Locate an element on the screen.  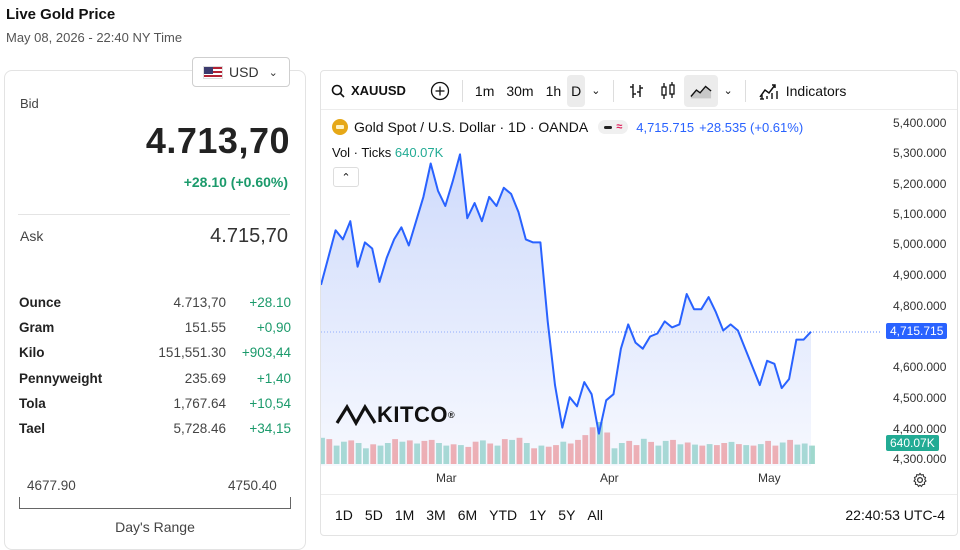
ask-price: 4.715,70 is located at coordinates (249, 236).